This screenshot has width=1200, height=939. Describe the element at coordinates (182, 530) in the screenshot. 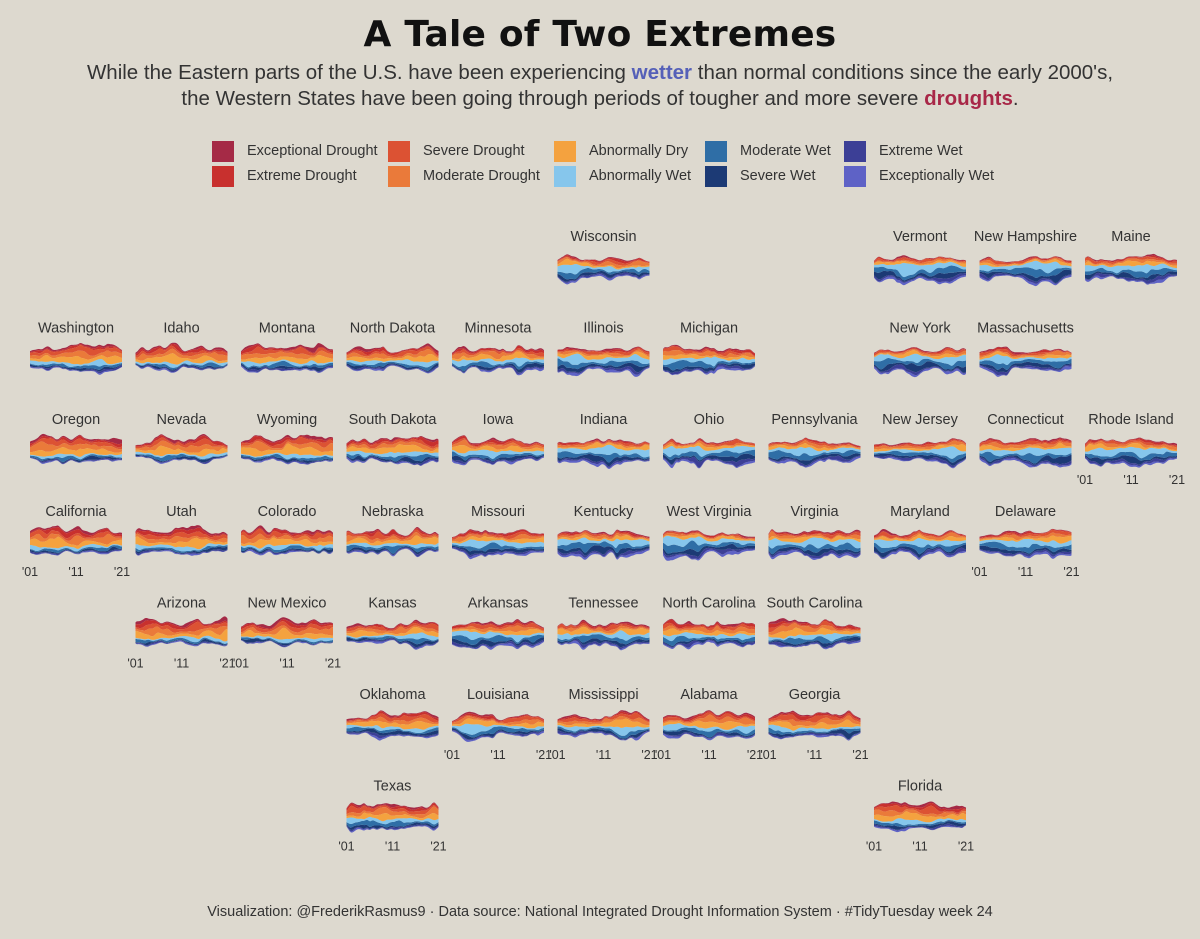

I see `facet-utah: Utah` at that location.